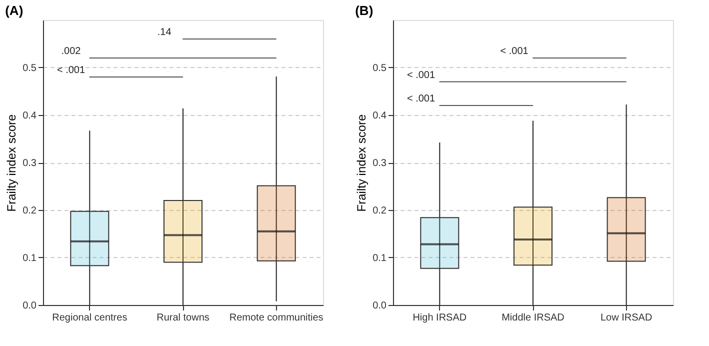  I want to click on x-tick-label: High IRSAD, so click(439, 318).